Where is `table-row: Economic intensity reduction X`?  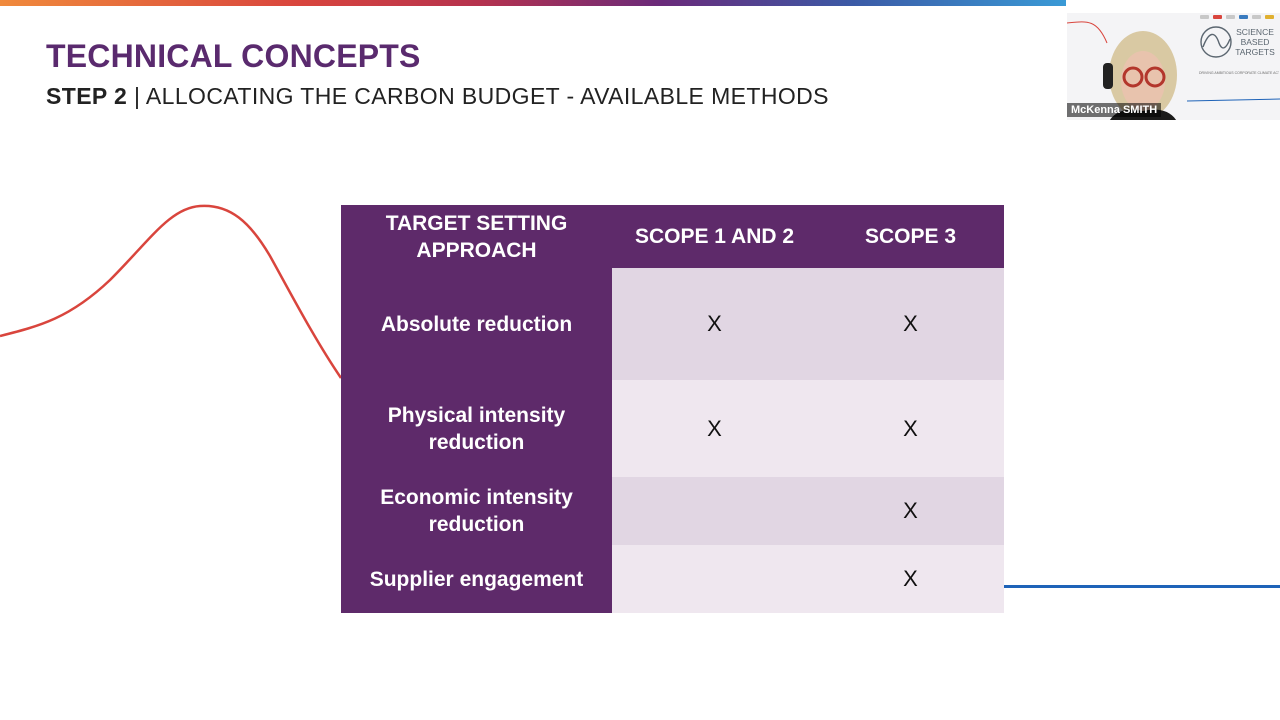
table-row: Economic intensity reduction X is located at coordinates (672, 511).